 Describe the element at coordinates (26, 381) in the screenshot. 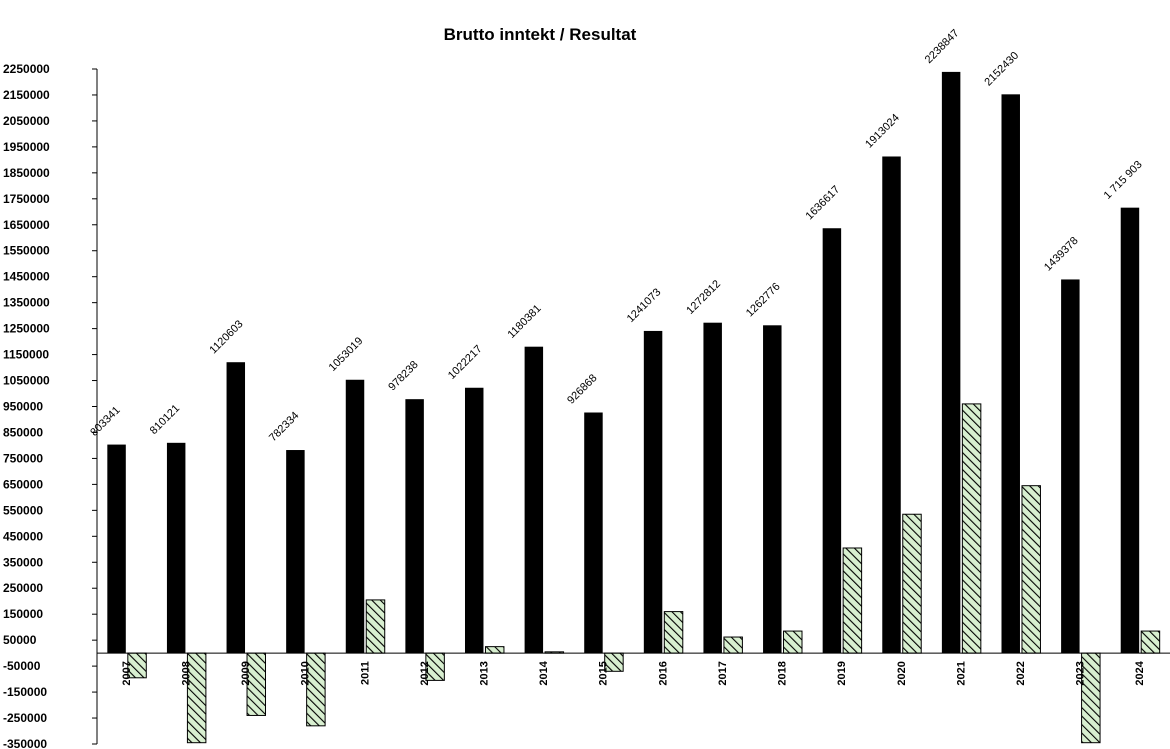

I see `y-tick-label: 1050000` at that location.